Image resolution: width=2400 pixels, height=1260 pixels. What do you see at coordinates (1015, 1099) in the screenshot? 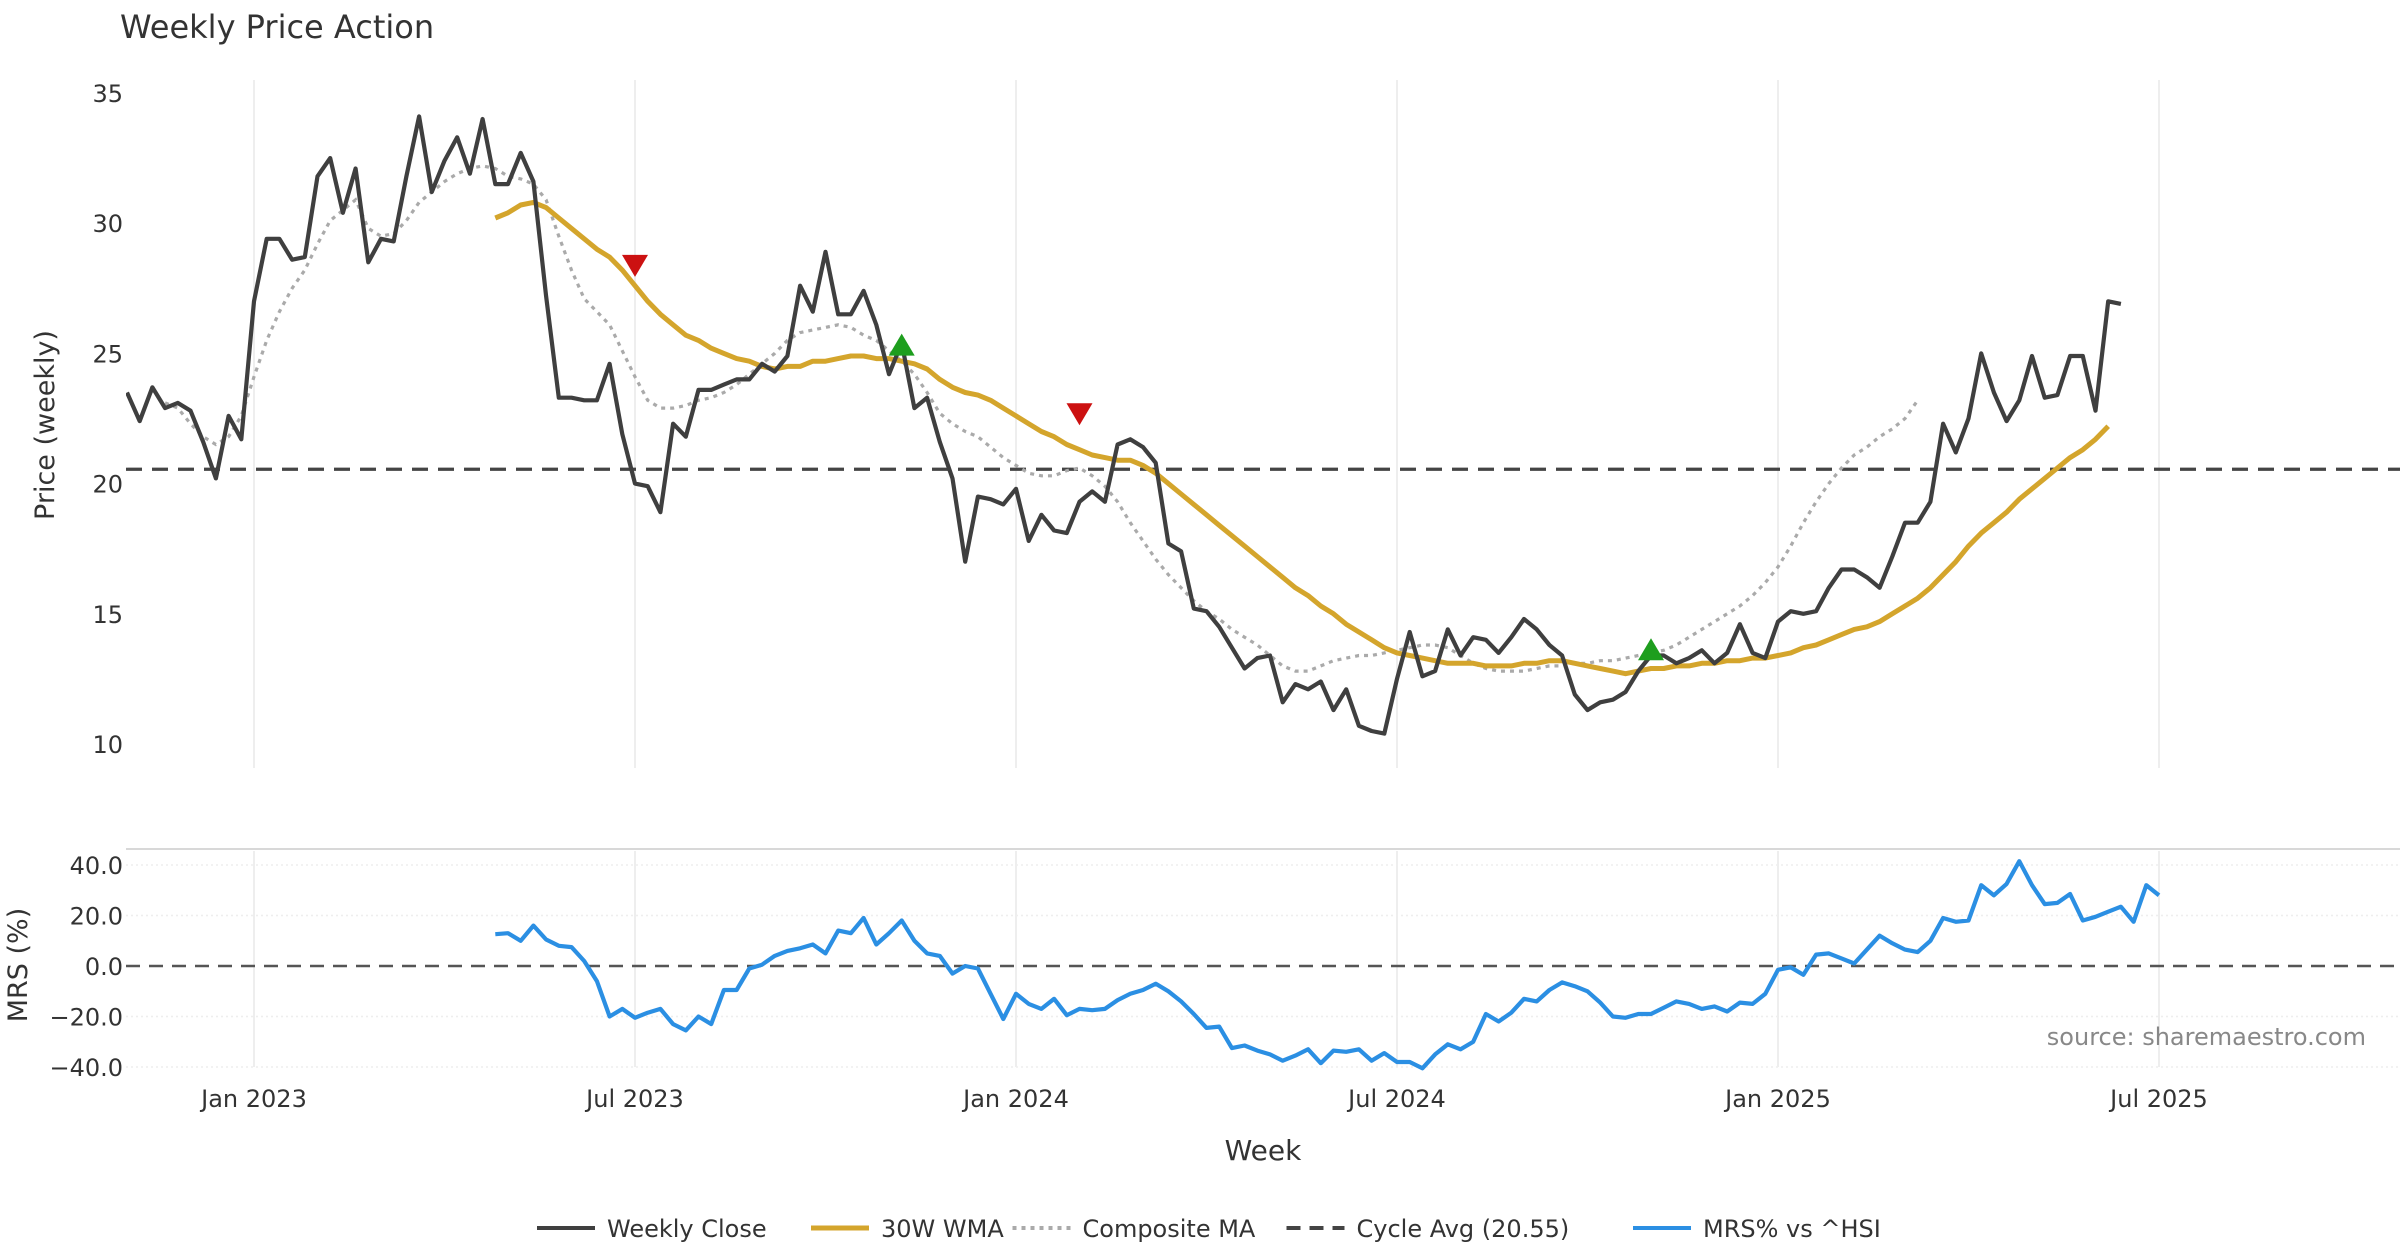
I see `x-tick-label: Jan 2024` at bounding box center [1015, 1099].